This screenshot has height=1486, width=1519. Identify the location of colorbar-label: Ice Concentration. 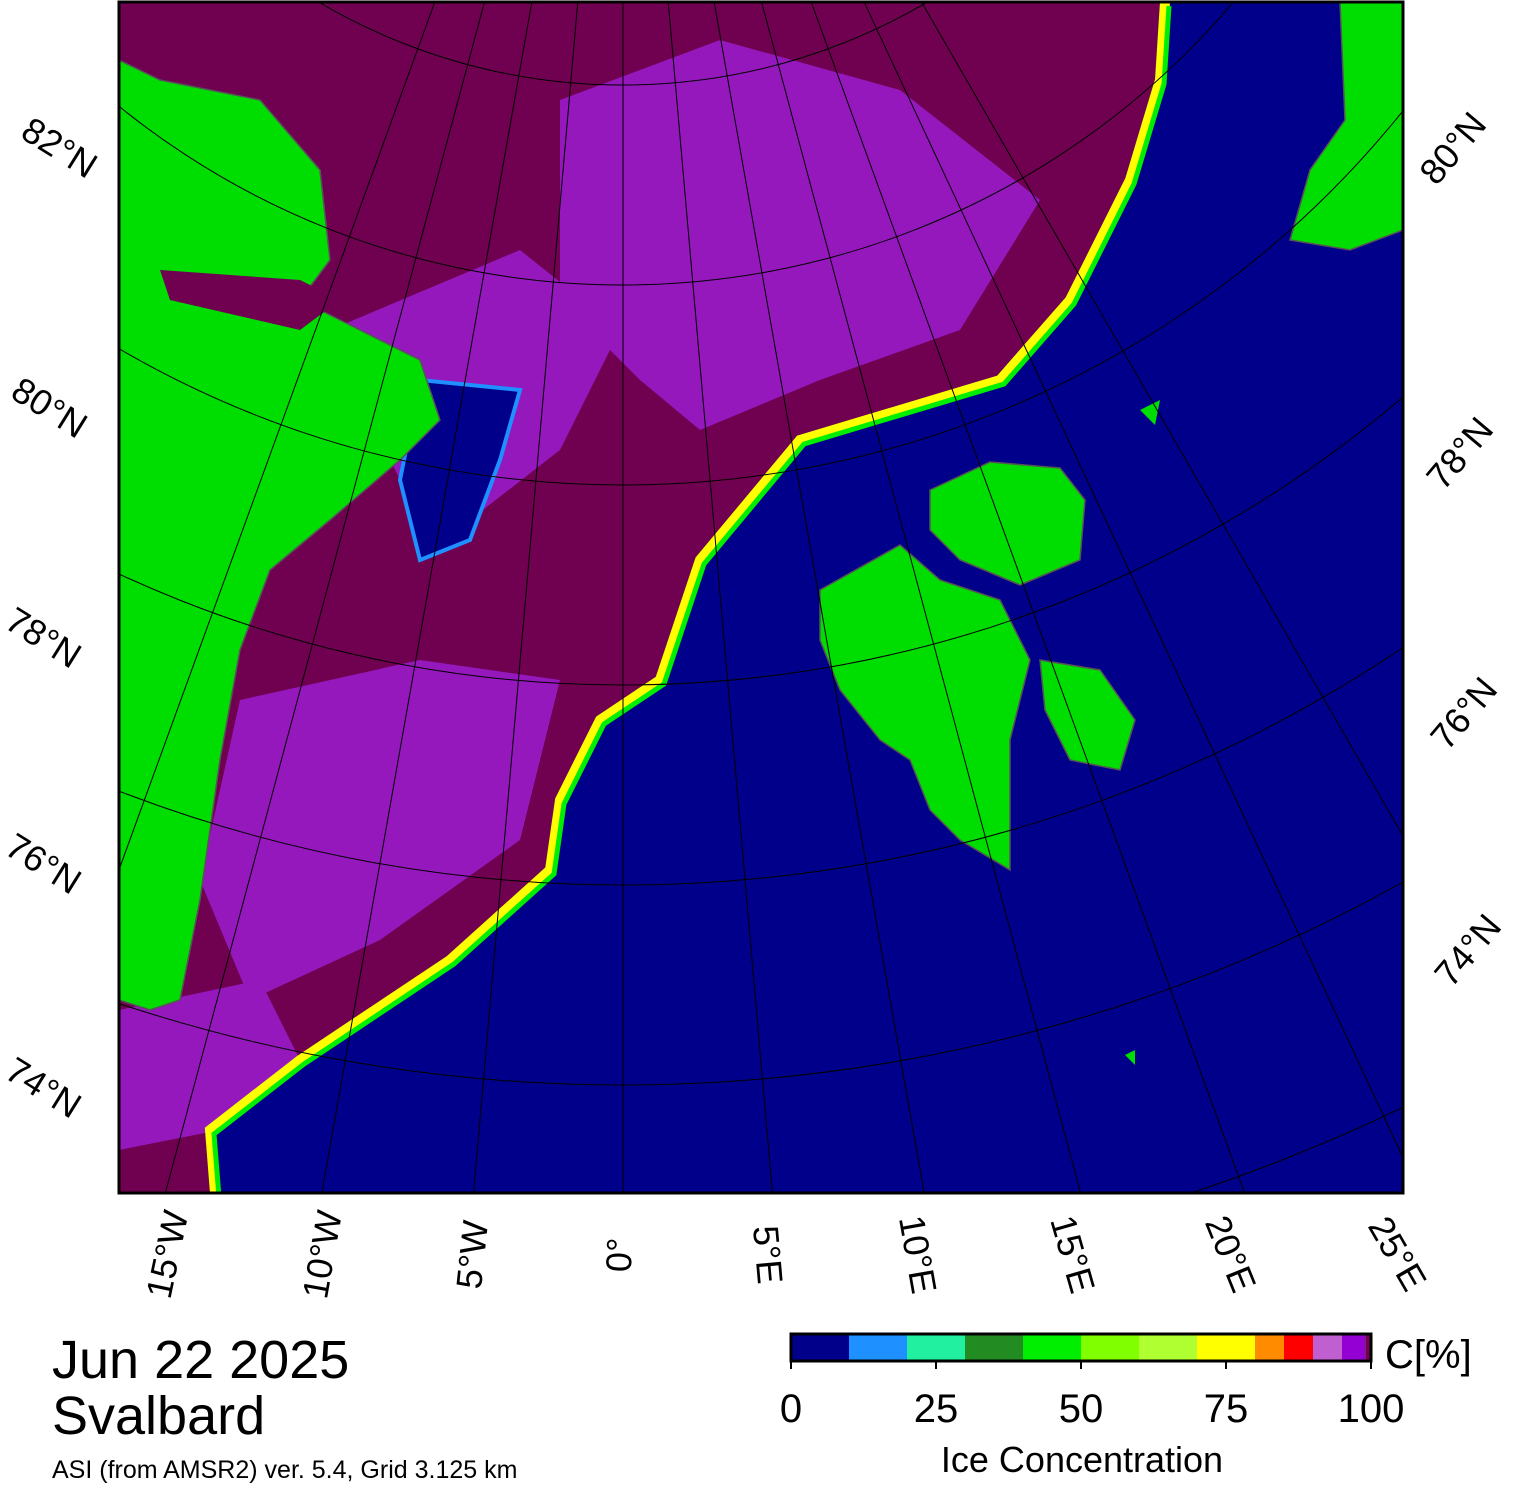
(1082, 1459).